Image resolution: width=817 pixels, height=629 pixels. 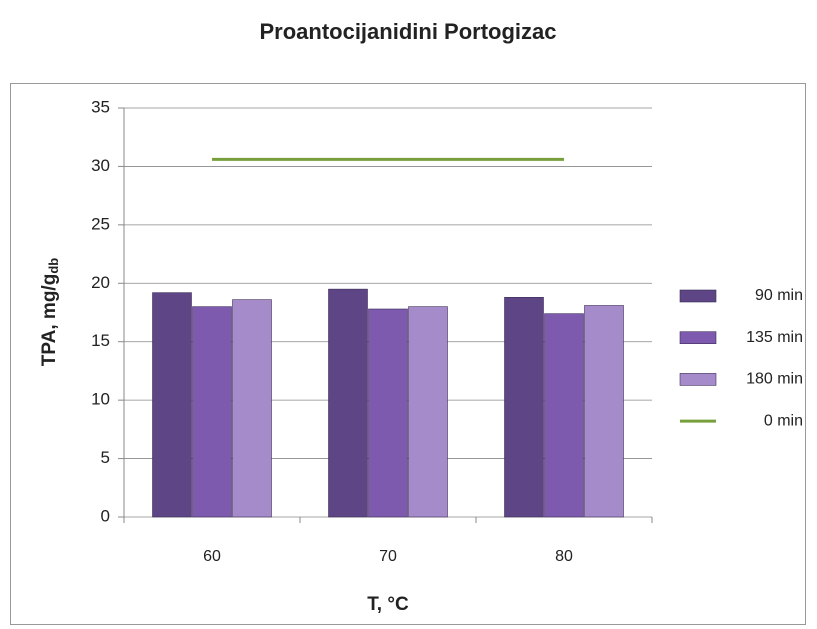 What do you see at coordinates (100, 282) in the screenshot?
I see `y-tick-label: 20` at bounding box center [100, 282].